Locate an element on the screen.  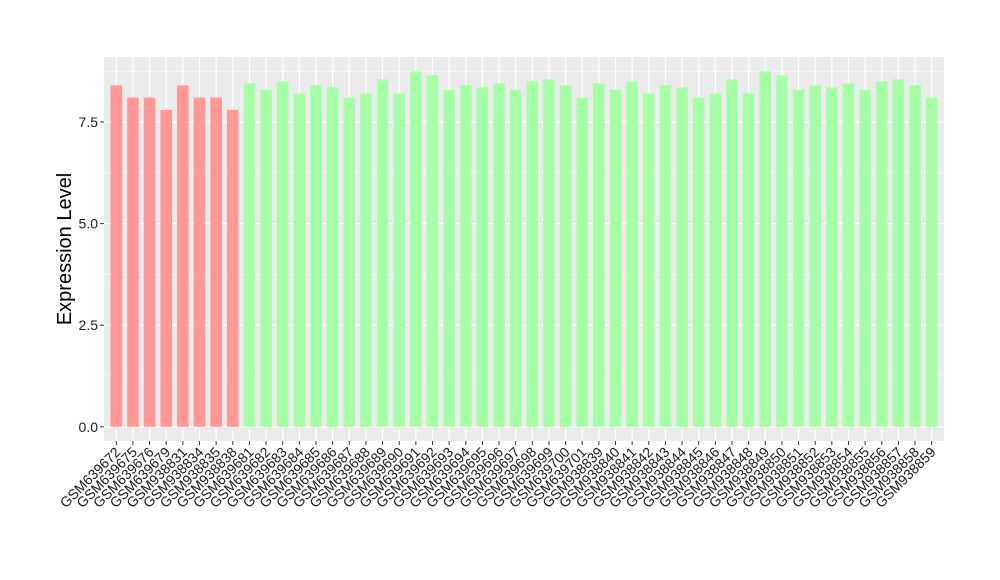
bar-GSM938858 is located at coordinates (915, 256).